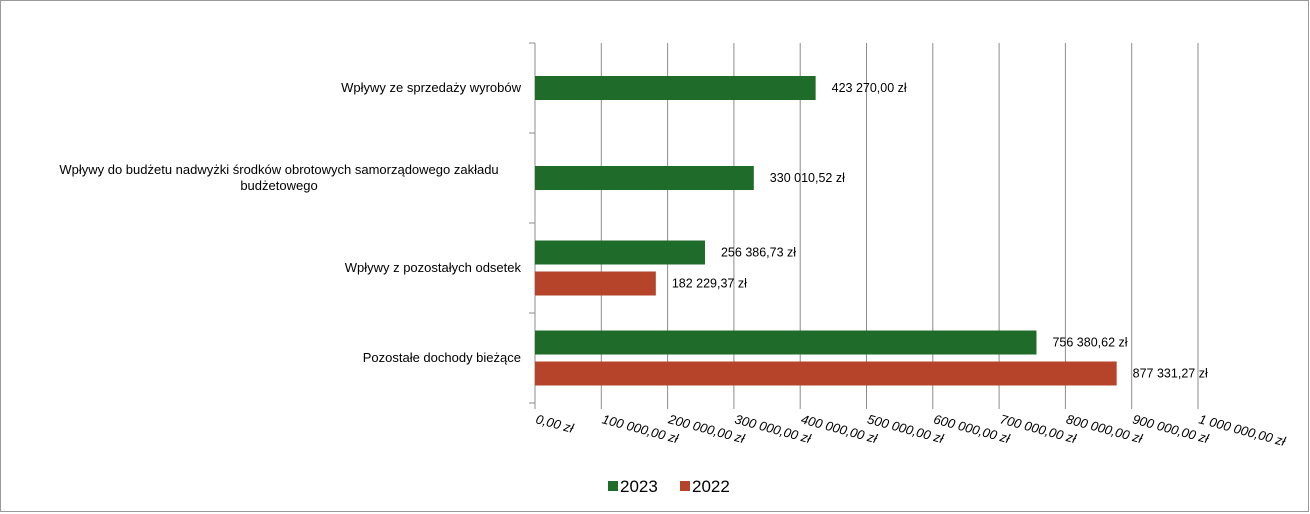 This screenshot has height=514, width=1310. I want to click on legend-label-2022: 2022, so click(711, 486).